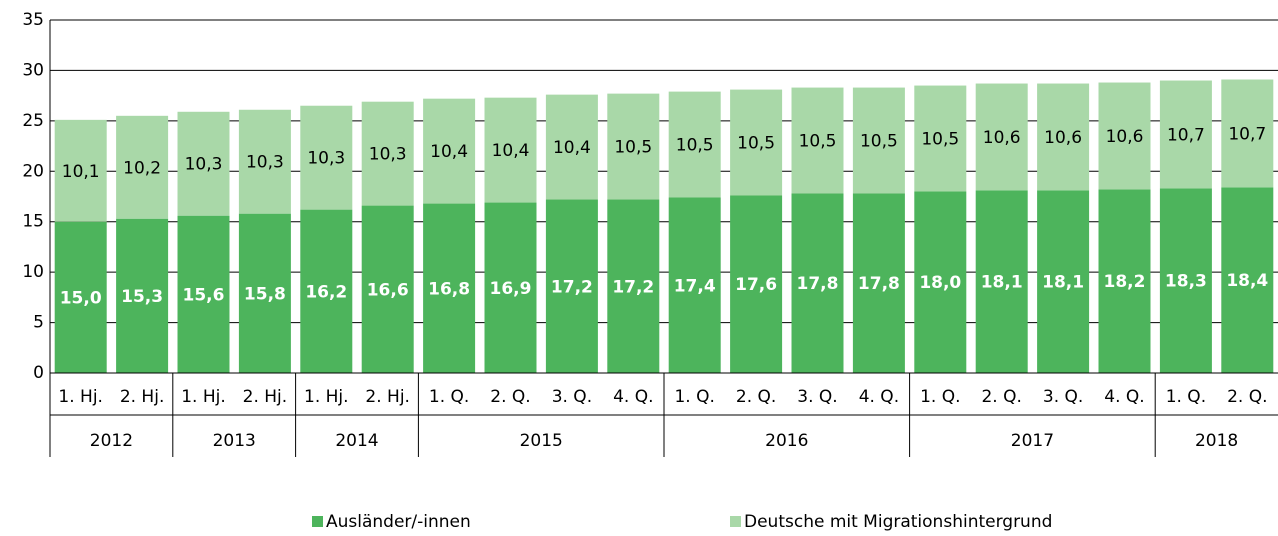 This screenshot has width=1278, height=536. I want to click on x-group-label: 2017, so click(1032, 441).